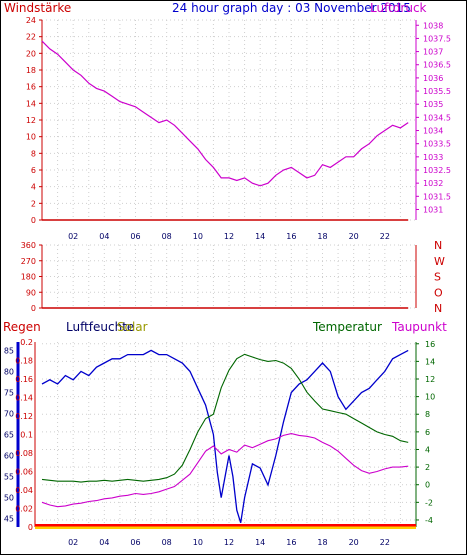 This screenshot has width=467, height=555. Describe the element at coordinates (419, 327) in the screenshot. I see `taupunkt-label: Taupunkt` at that location.